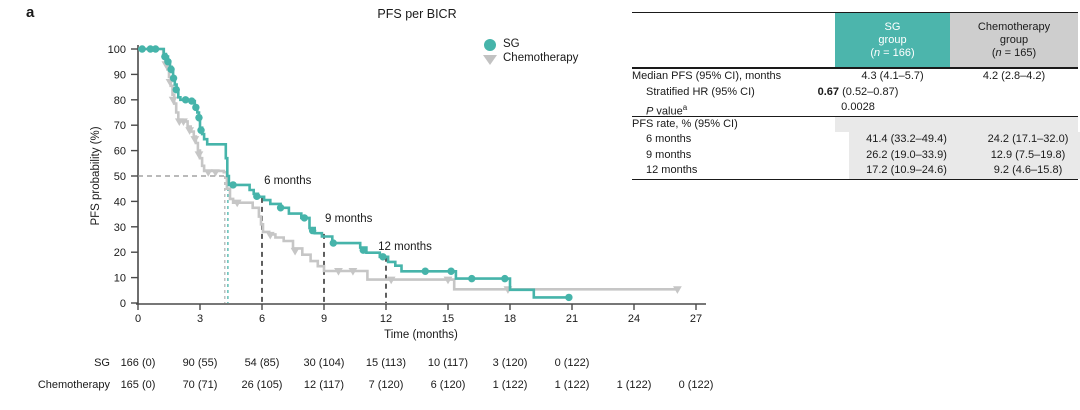 The width and height of the screenshot is (1080, 410). I want to click on stats-row-label: 6 months, so click(669, 139).